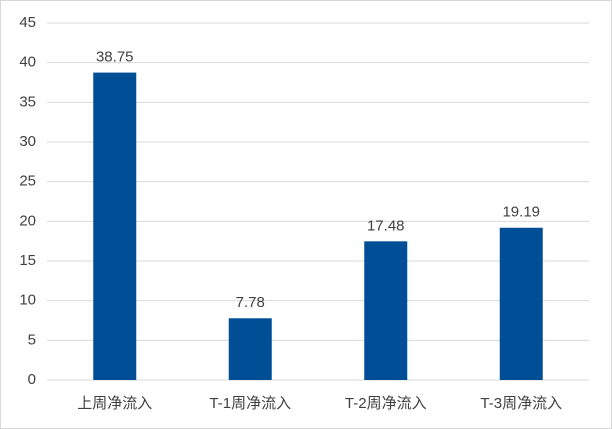 The height and width of the screenshot is (429, 612). Describe the element at coordinates (114, 403) in the screenshot. I see `x-tick-label: 上周净流入` at that location.